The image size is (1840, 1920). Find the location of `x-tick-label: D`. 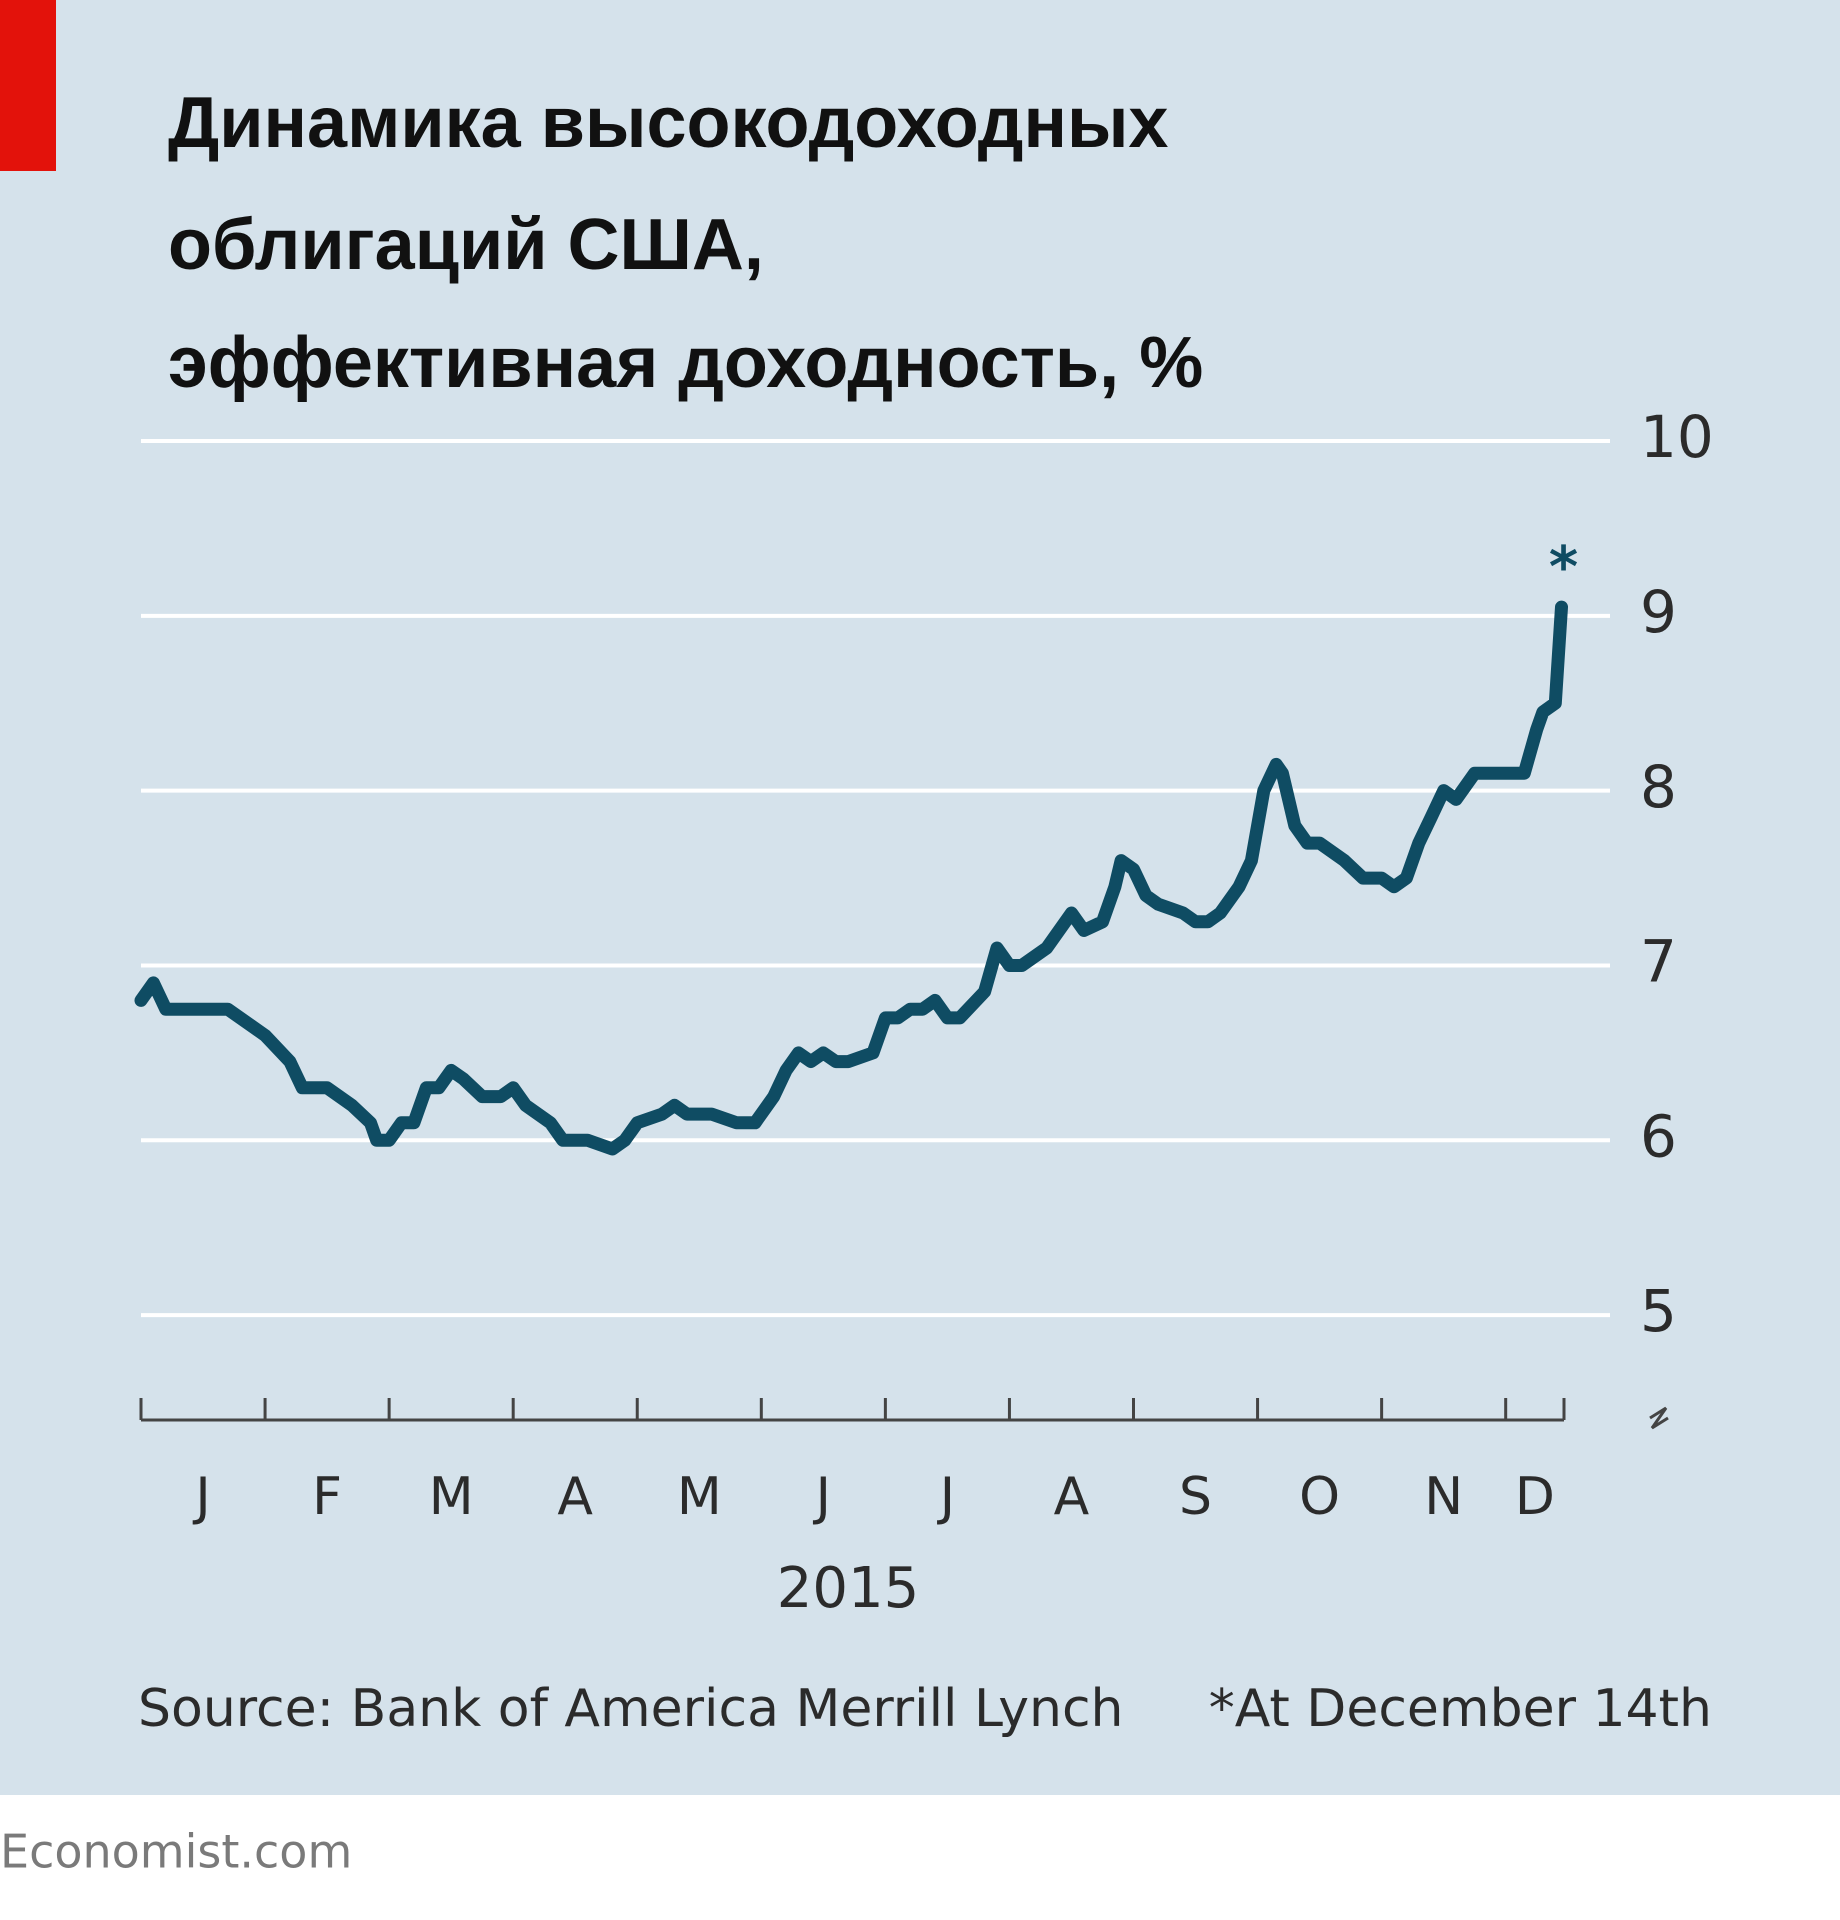

x-tick-label: D is located at coordinates (1535, 1497).